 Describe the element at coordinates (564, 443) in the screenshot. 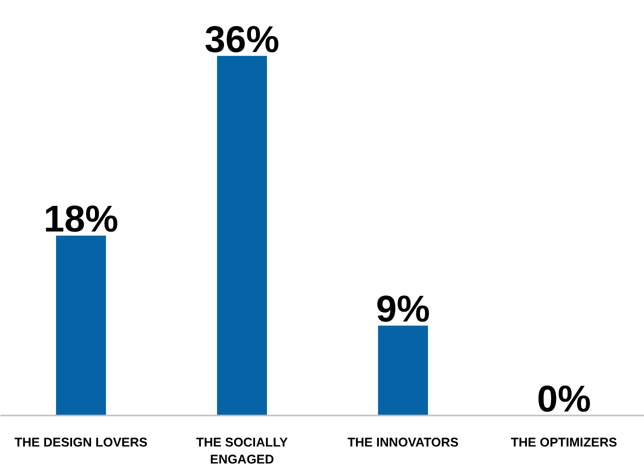

I see `x-tick-label: THE OPTIMIZERS` at that location.